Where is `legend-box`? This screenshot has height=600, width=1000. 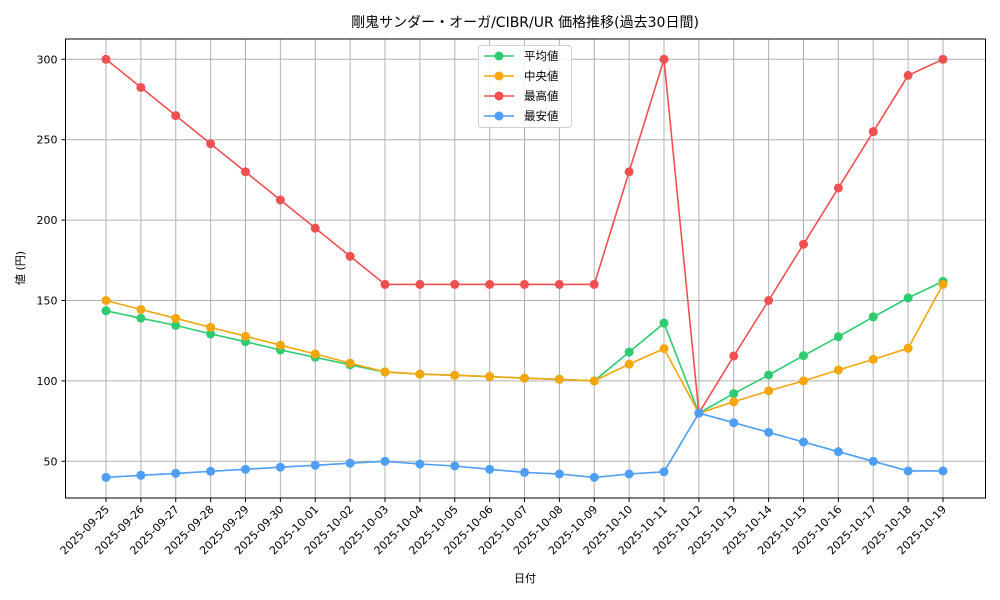 legend-box is located at coordinates (525, 86).